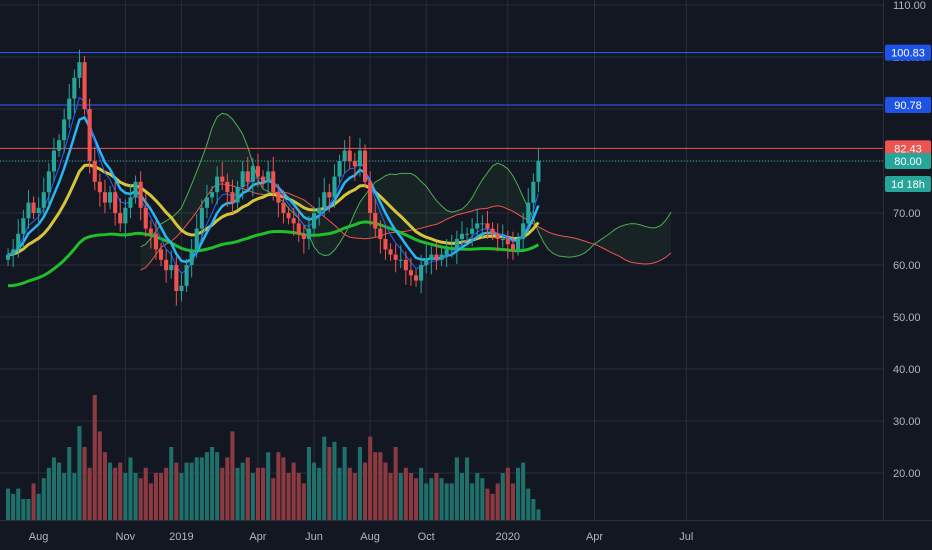  I want to click on time-axis: Aug Nov 2019 Apr Jun Aug Oct 2020 Apr Jul, so click(361, 537).